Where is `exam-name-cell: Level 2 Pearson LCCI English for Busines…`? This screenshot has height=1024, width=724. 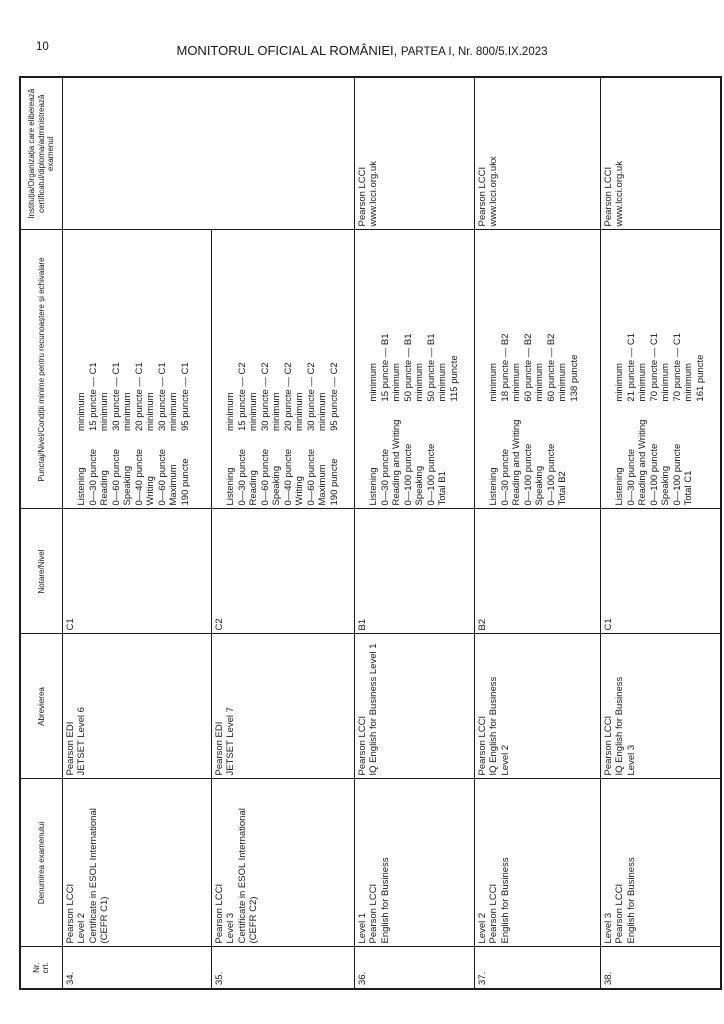 exam-name-cell: Level 2 Pearson LCCI English for Busines… is located at coordinates (537, 863).